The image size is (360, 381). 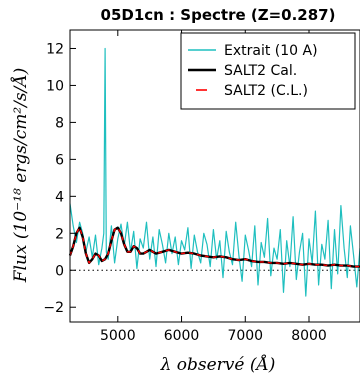 What do you see at coordinates (53, 308) in the screenshot?
I see `y-tick-label: −2` at bounding box center [53, 308].